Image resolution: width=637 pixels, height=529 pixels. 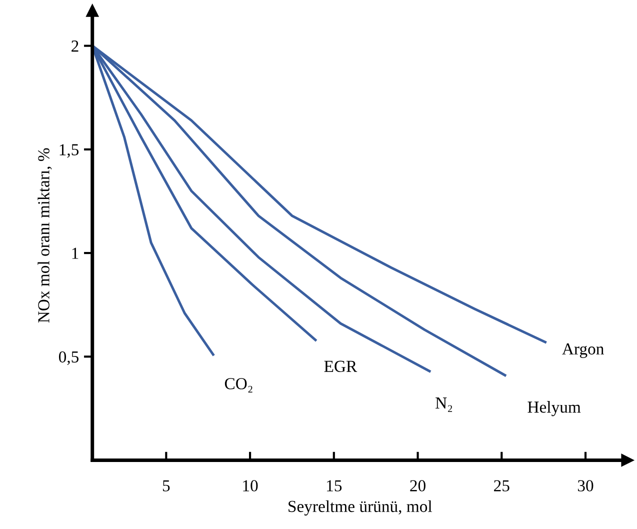 I want to click on series-label: N₂, so click(x=444, y=405).